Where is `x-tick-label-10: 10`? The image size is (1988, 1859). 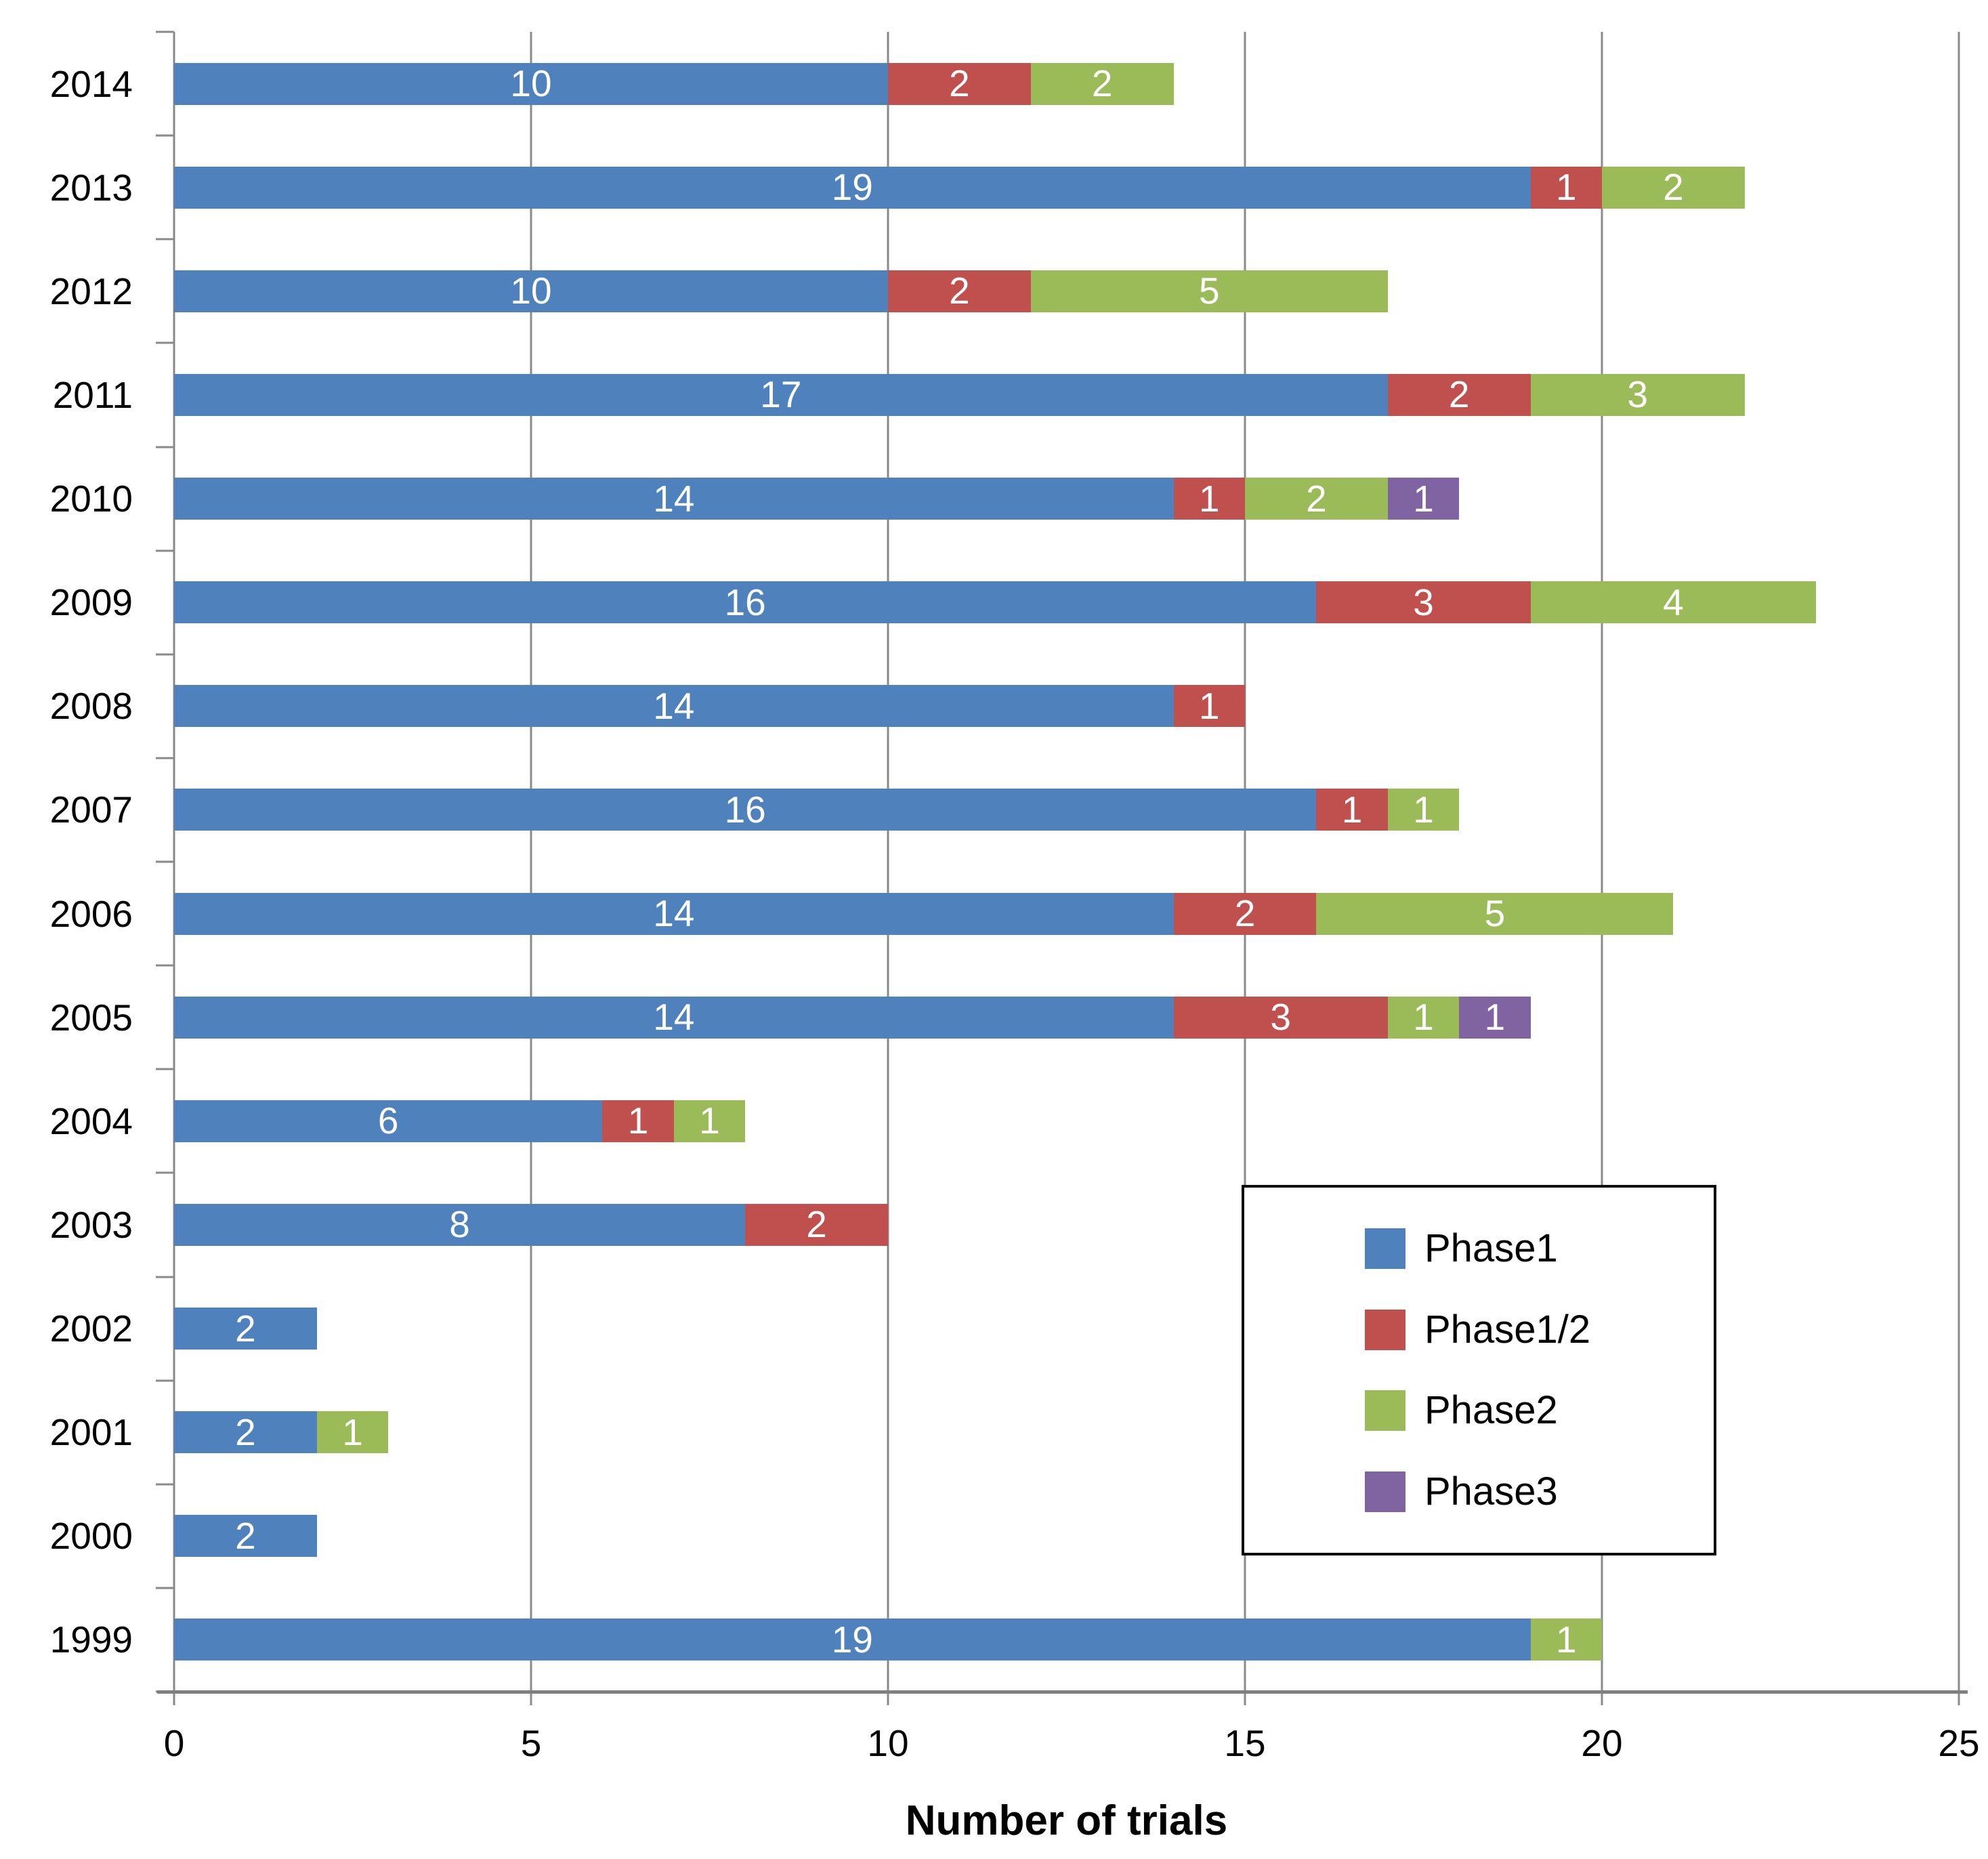
x-tick-label-10: 10 is located at coordinates (888, 1743).